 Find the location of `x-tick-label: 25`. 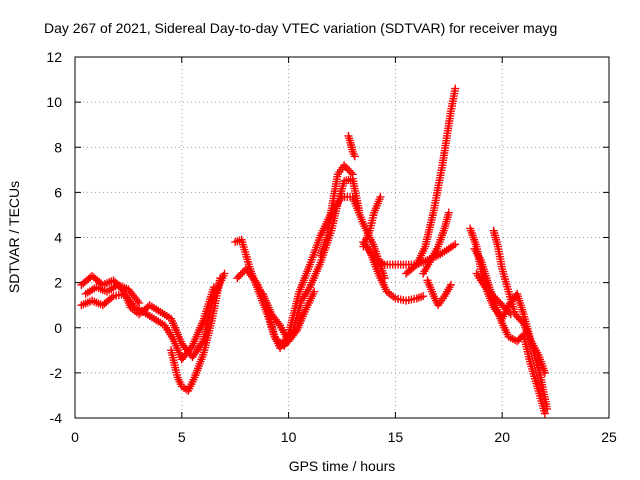

x-tick-label: 25 is located at coordinates (609, 437).